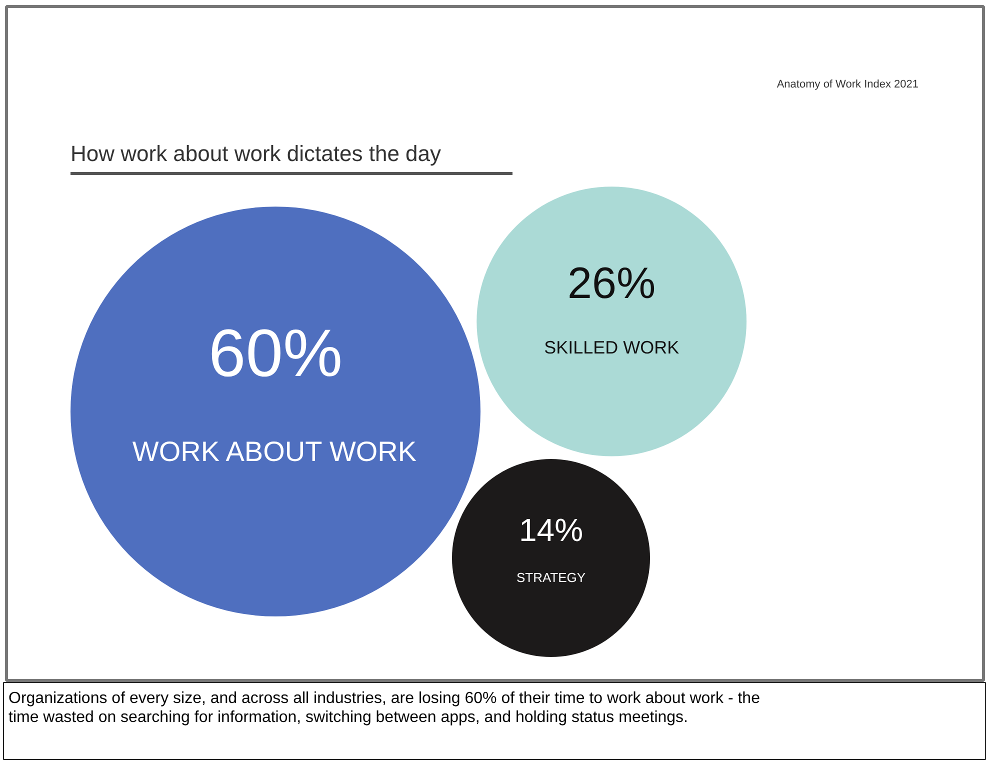 Image resolution: width=986 pixels, height=761 pixels. What do you see at coordinates (847, 84) in the screenshot?
I see `text: Anatomy of Work Index 2021` at bounding box center [847, 84].